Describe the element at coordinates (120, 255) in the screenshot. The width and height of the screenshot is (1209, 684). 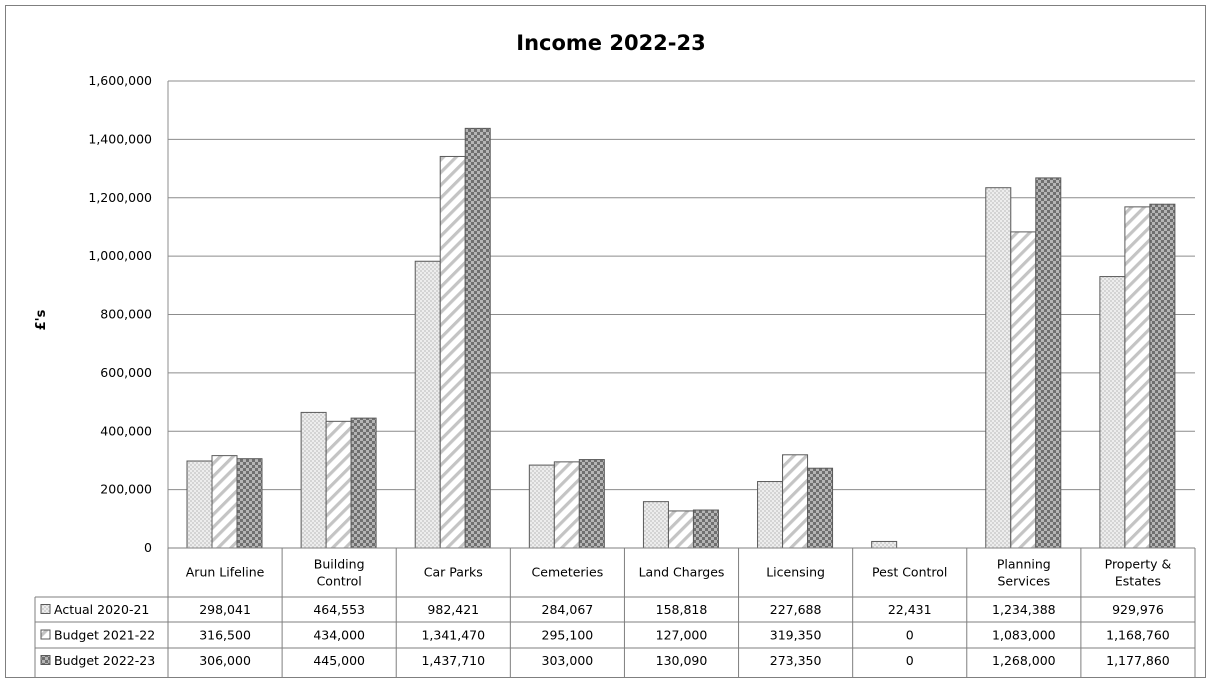
I see `y-tick-label: 1,000,000` at that location.